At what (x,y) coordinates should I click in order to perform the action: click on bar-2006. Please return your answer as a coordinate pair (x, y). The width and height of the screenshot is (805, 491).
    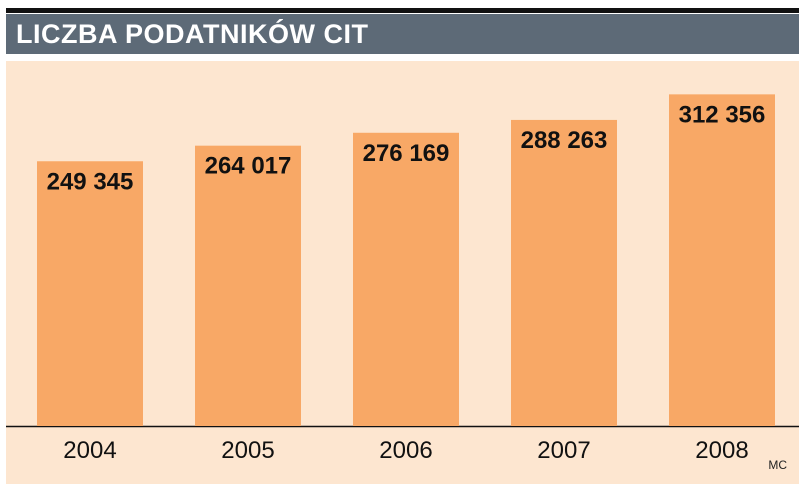
    Looking at the image, I should click on (406, 279).